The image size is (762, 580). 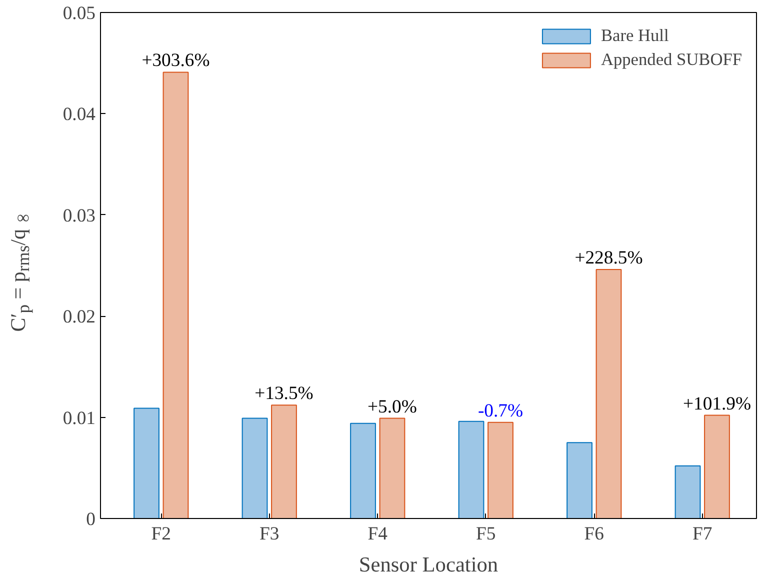 I want to click on y-tick-label: 0.04, so click(x=79, y=115).